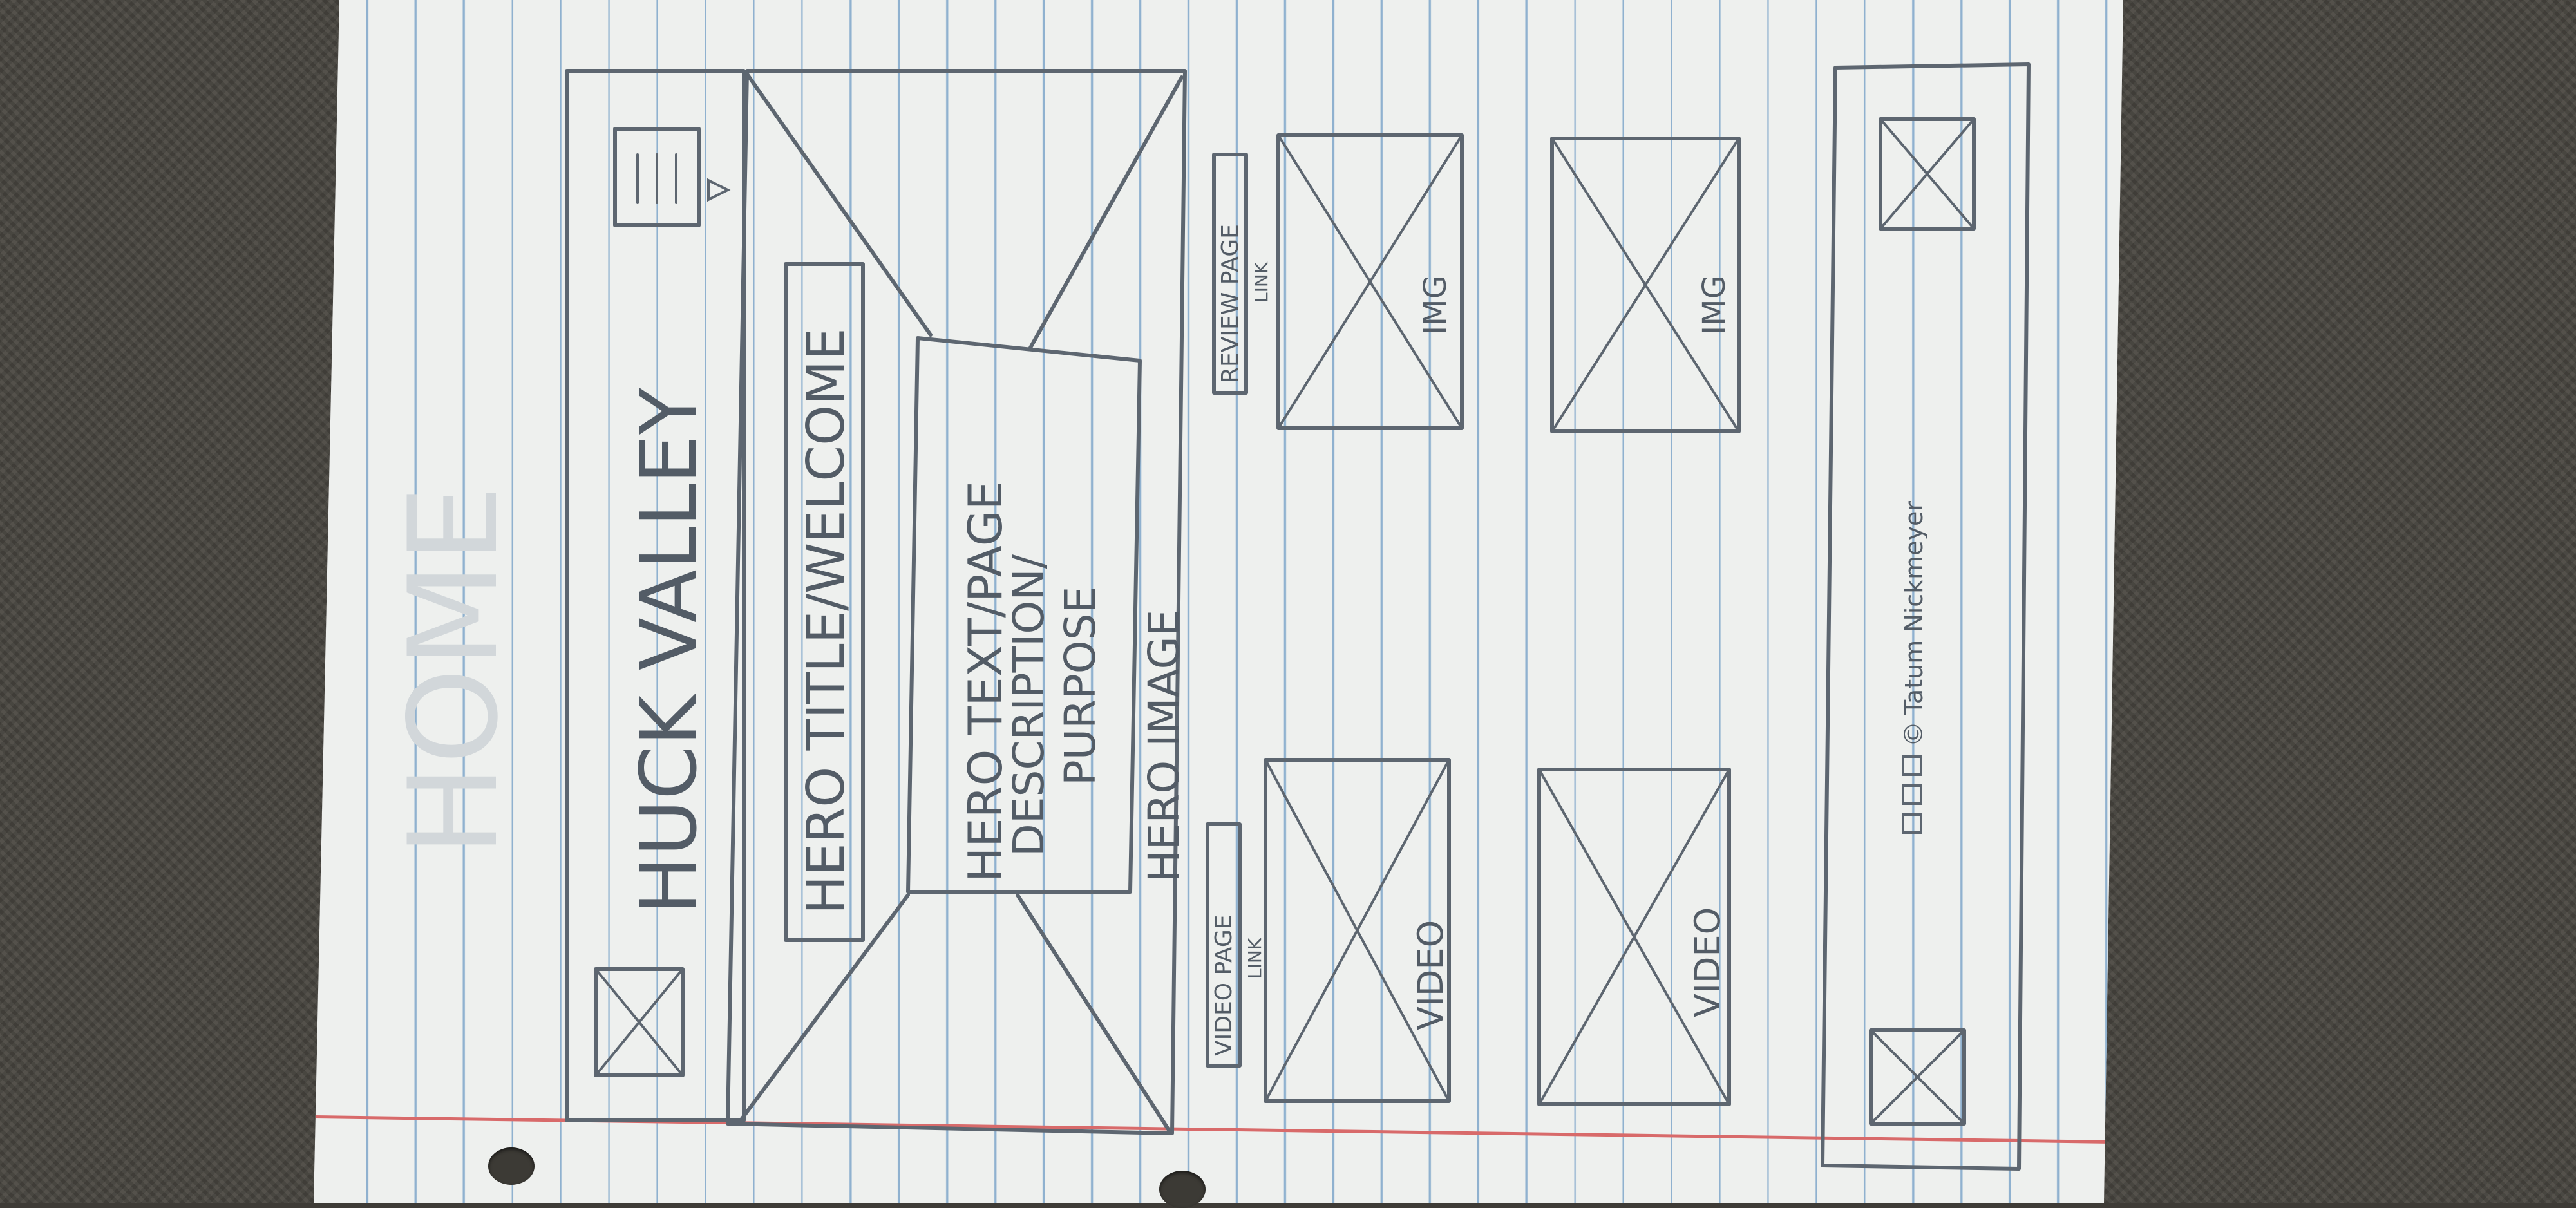  I want to click on hero-title-box, so click(824, 602).